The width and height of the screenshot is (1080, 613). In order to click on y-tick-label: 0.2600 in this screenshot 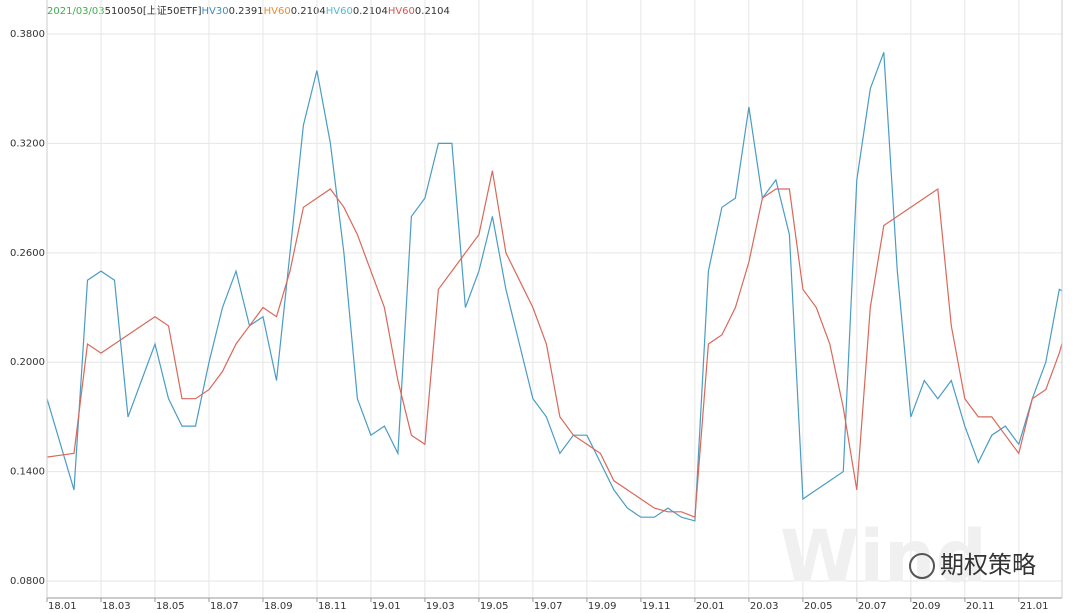, I will do `click(27, 253)`.